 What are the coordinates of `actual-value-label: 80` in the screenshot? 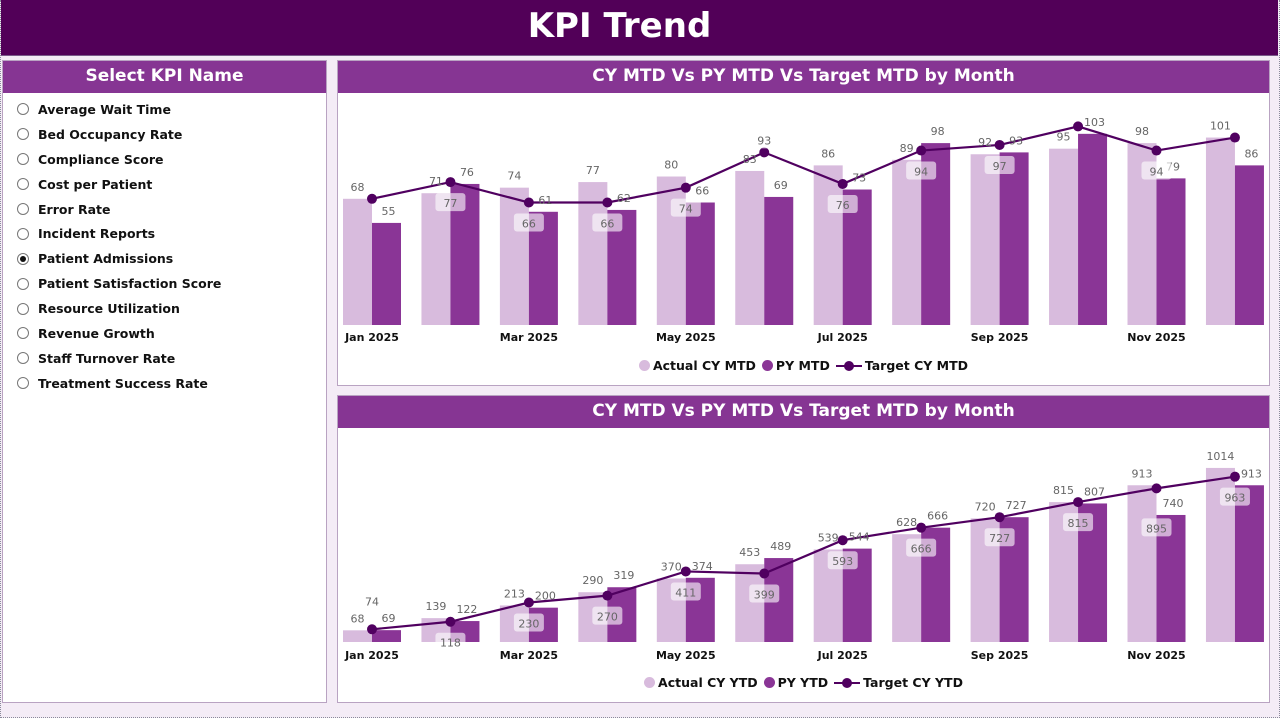 It's located at (671, 165).